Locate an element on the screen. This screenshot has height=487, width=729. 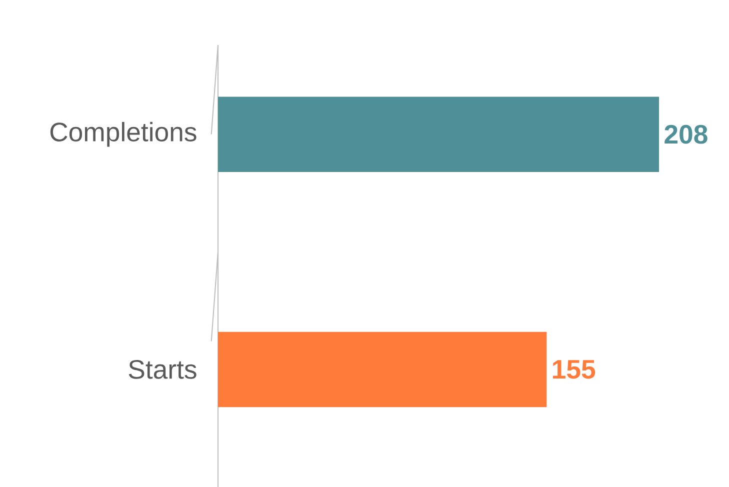
y-tick-label: Completions is located at coordinates (123, 134).